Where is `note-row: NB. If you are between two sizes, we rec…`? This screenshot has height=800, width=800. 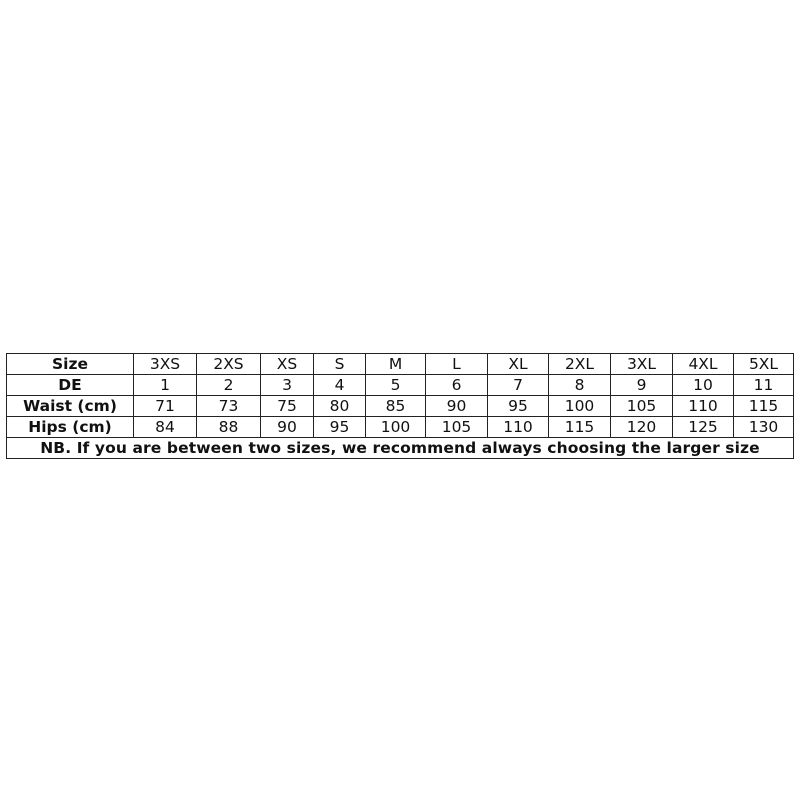
note-row: NB. If you are between two sizes, we rec… is located at coordinates (400, 448).